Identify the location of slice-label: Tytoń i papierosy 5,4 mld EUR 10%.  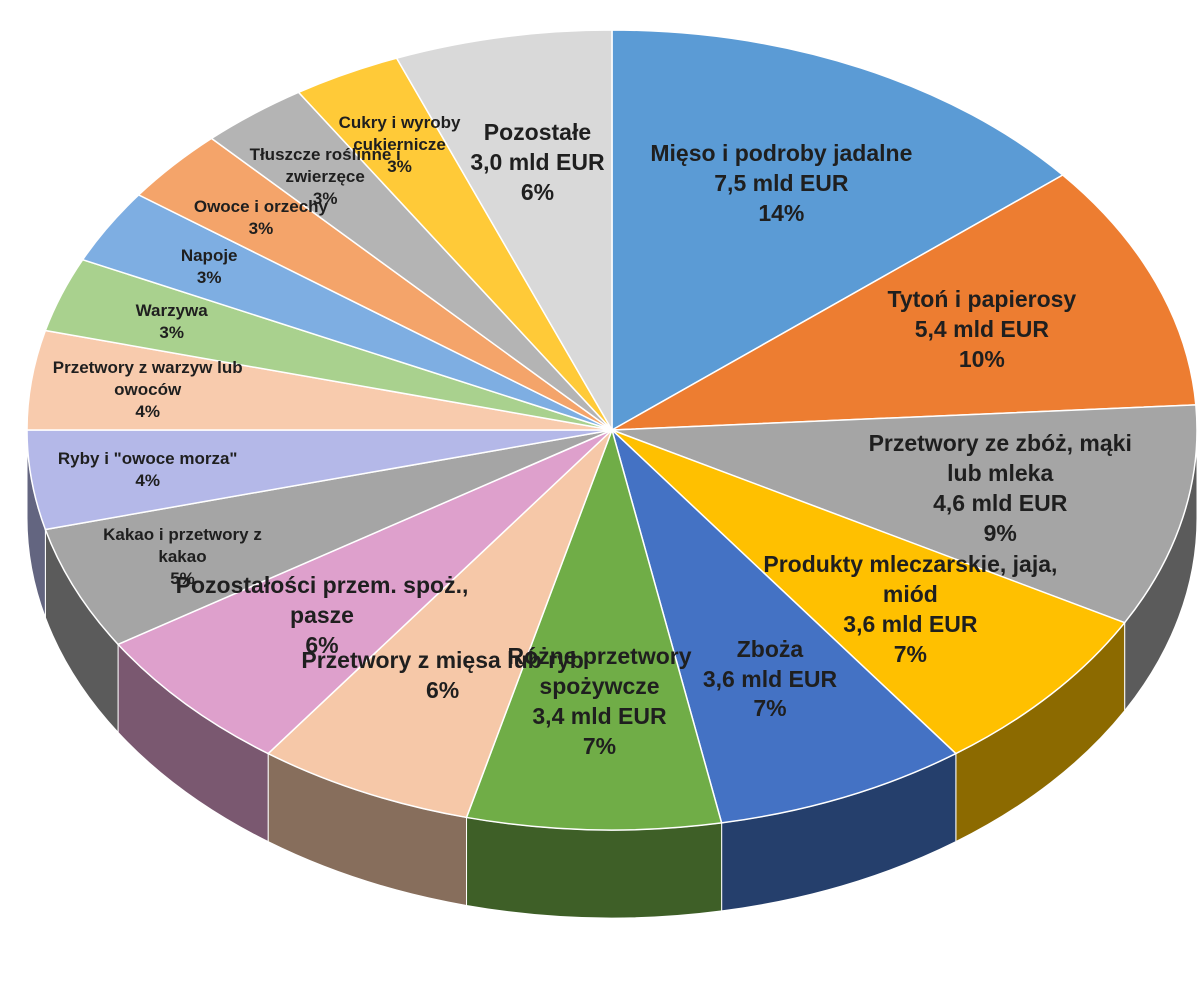
(982, 330).